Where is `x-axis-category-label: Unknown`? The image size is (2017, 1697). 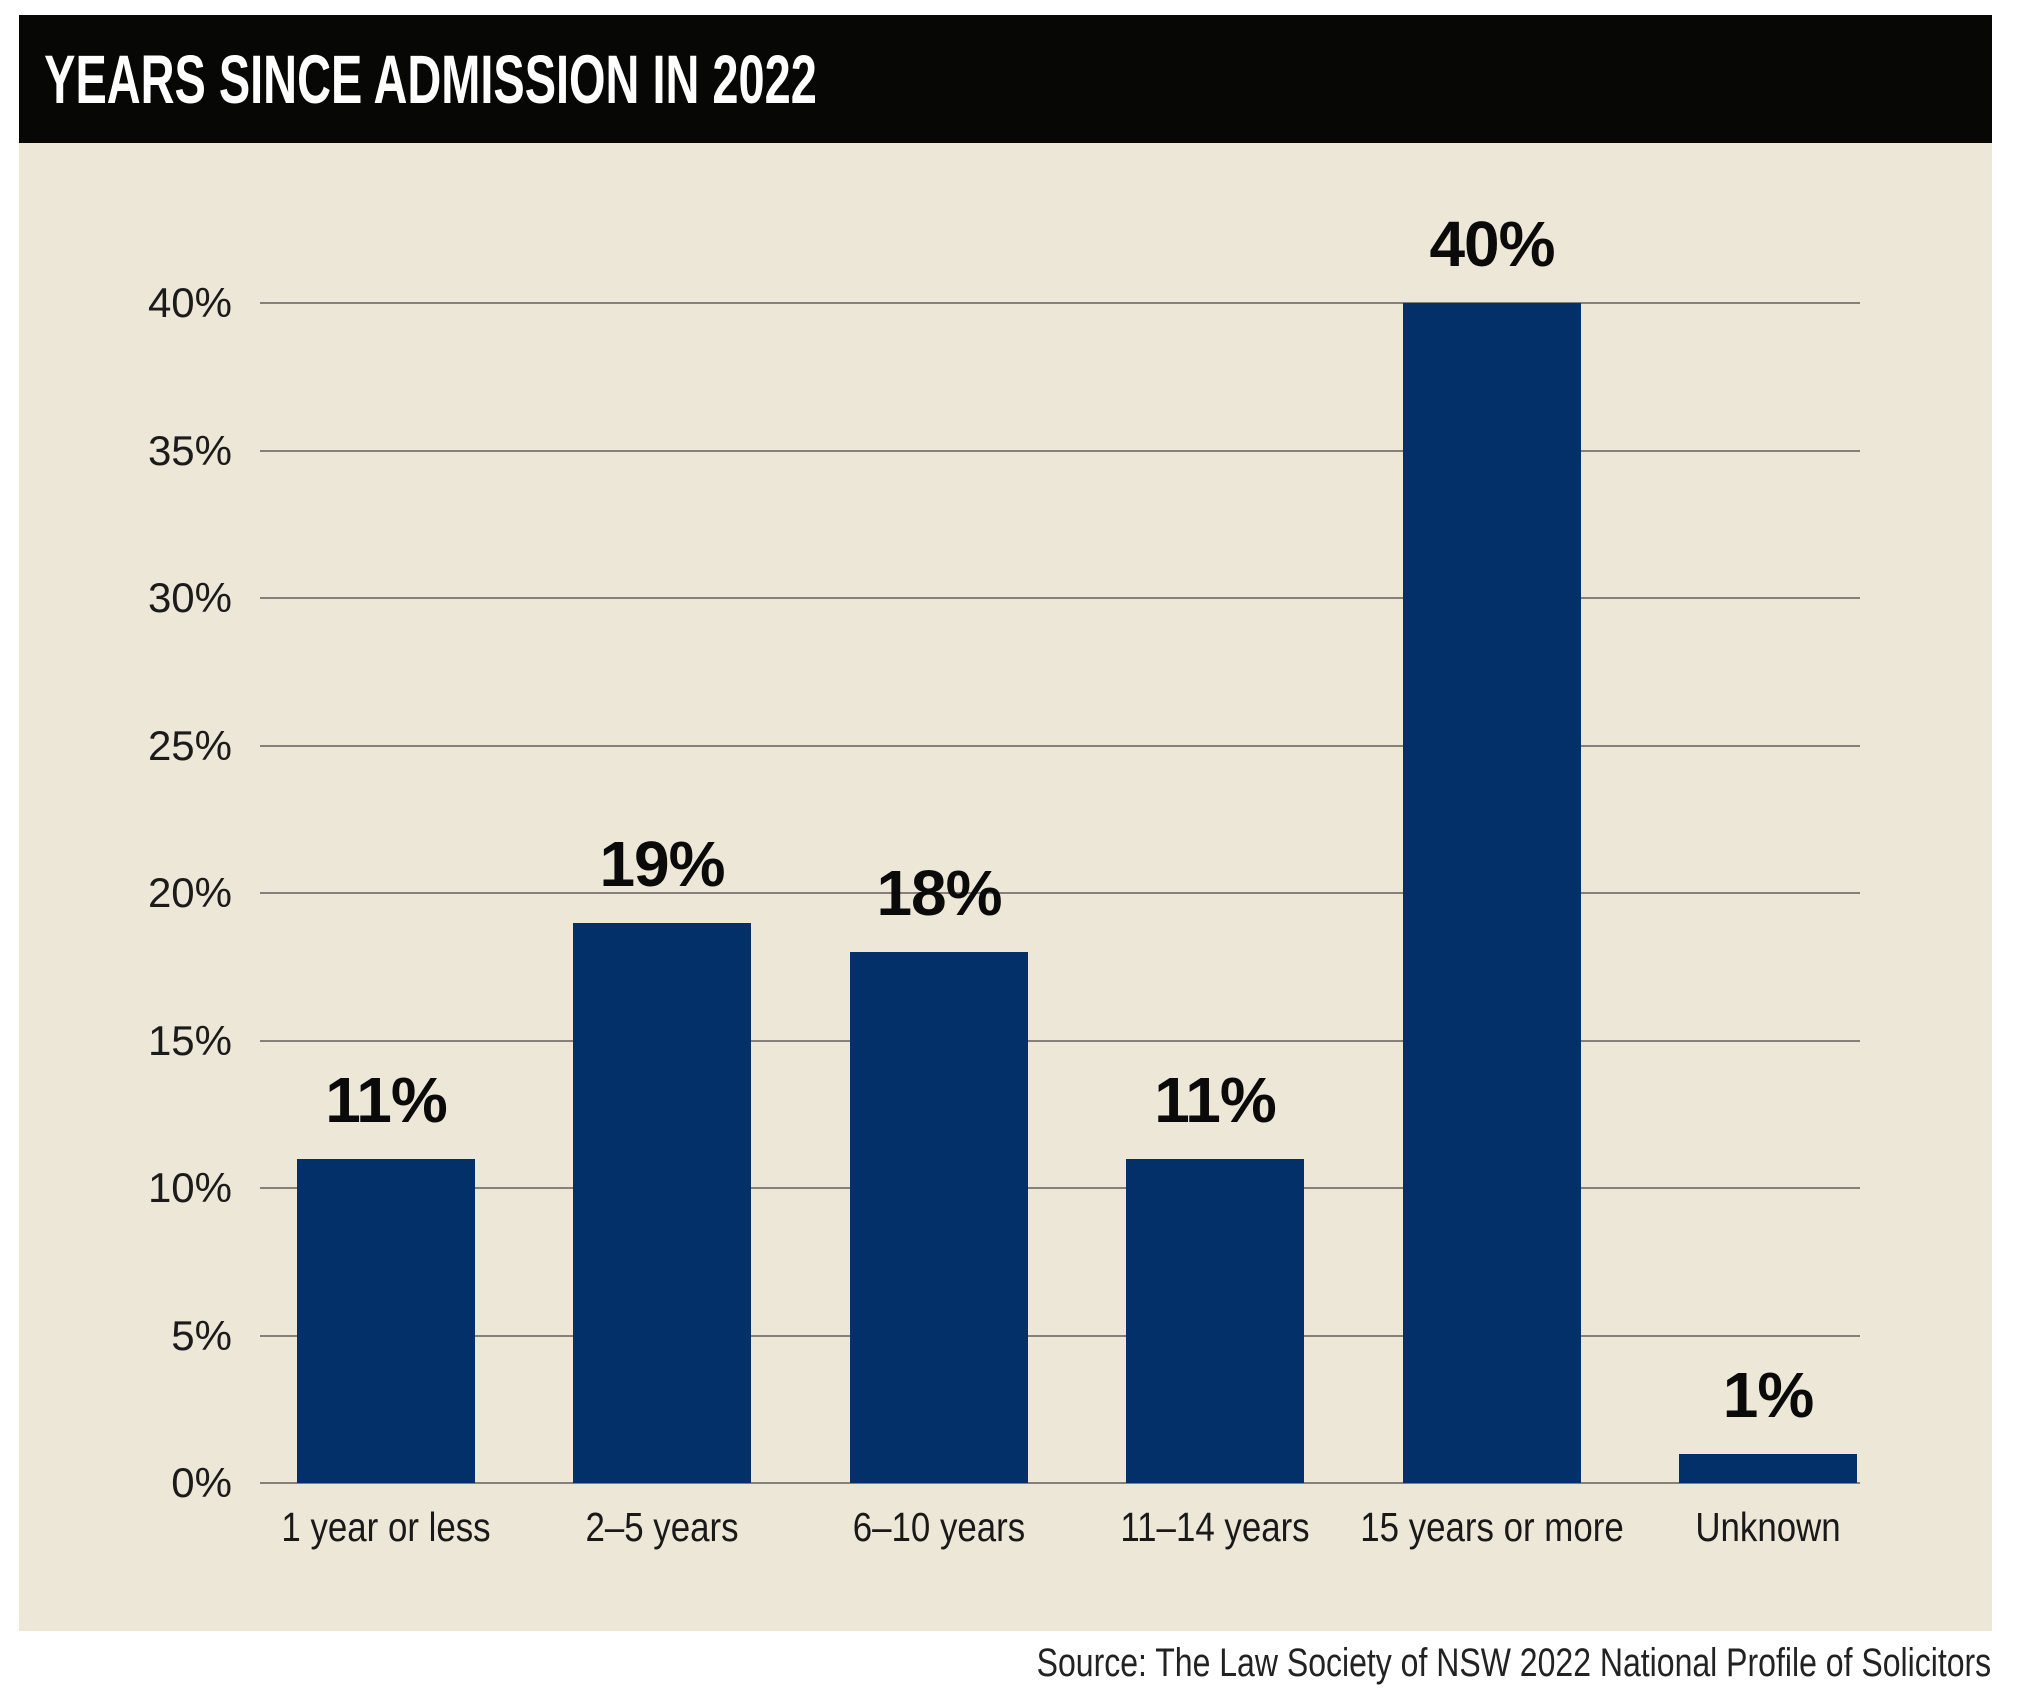 x-axis-category-label: Unknown is located at coordinates (1768, 1527).